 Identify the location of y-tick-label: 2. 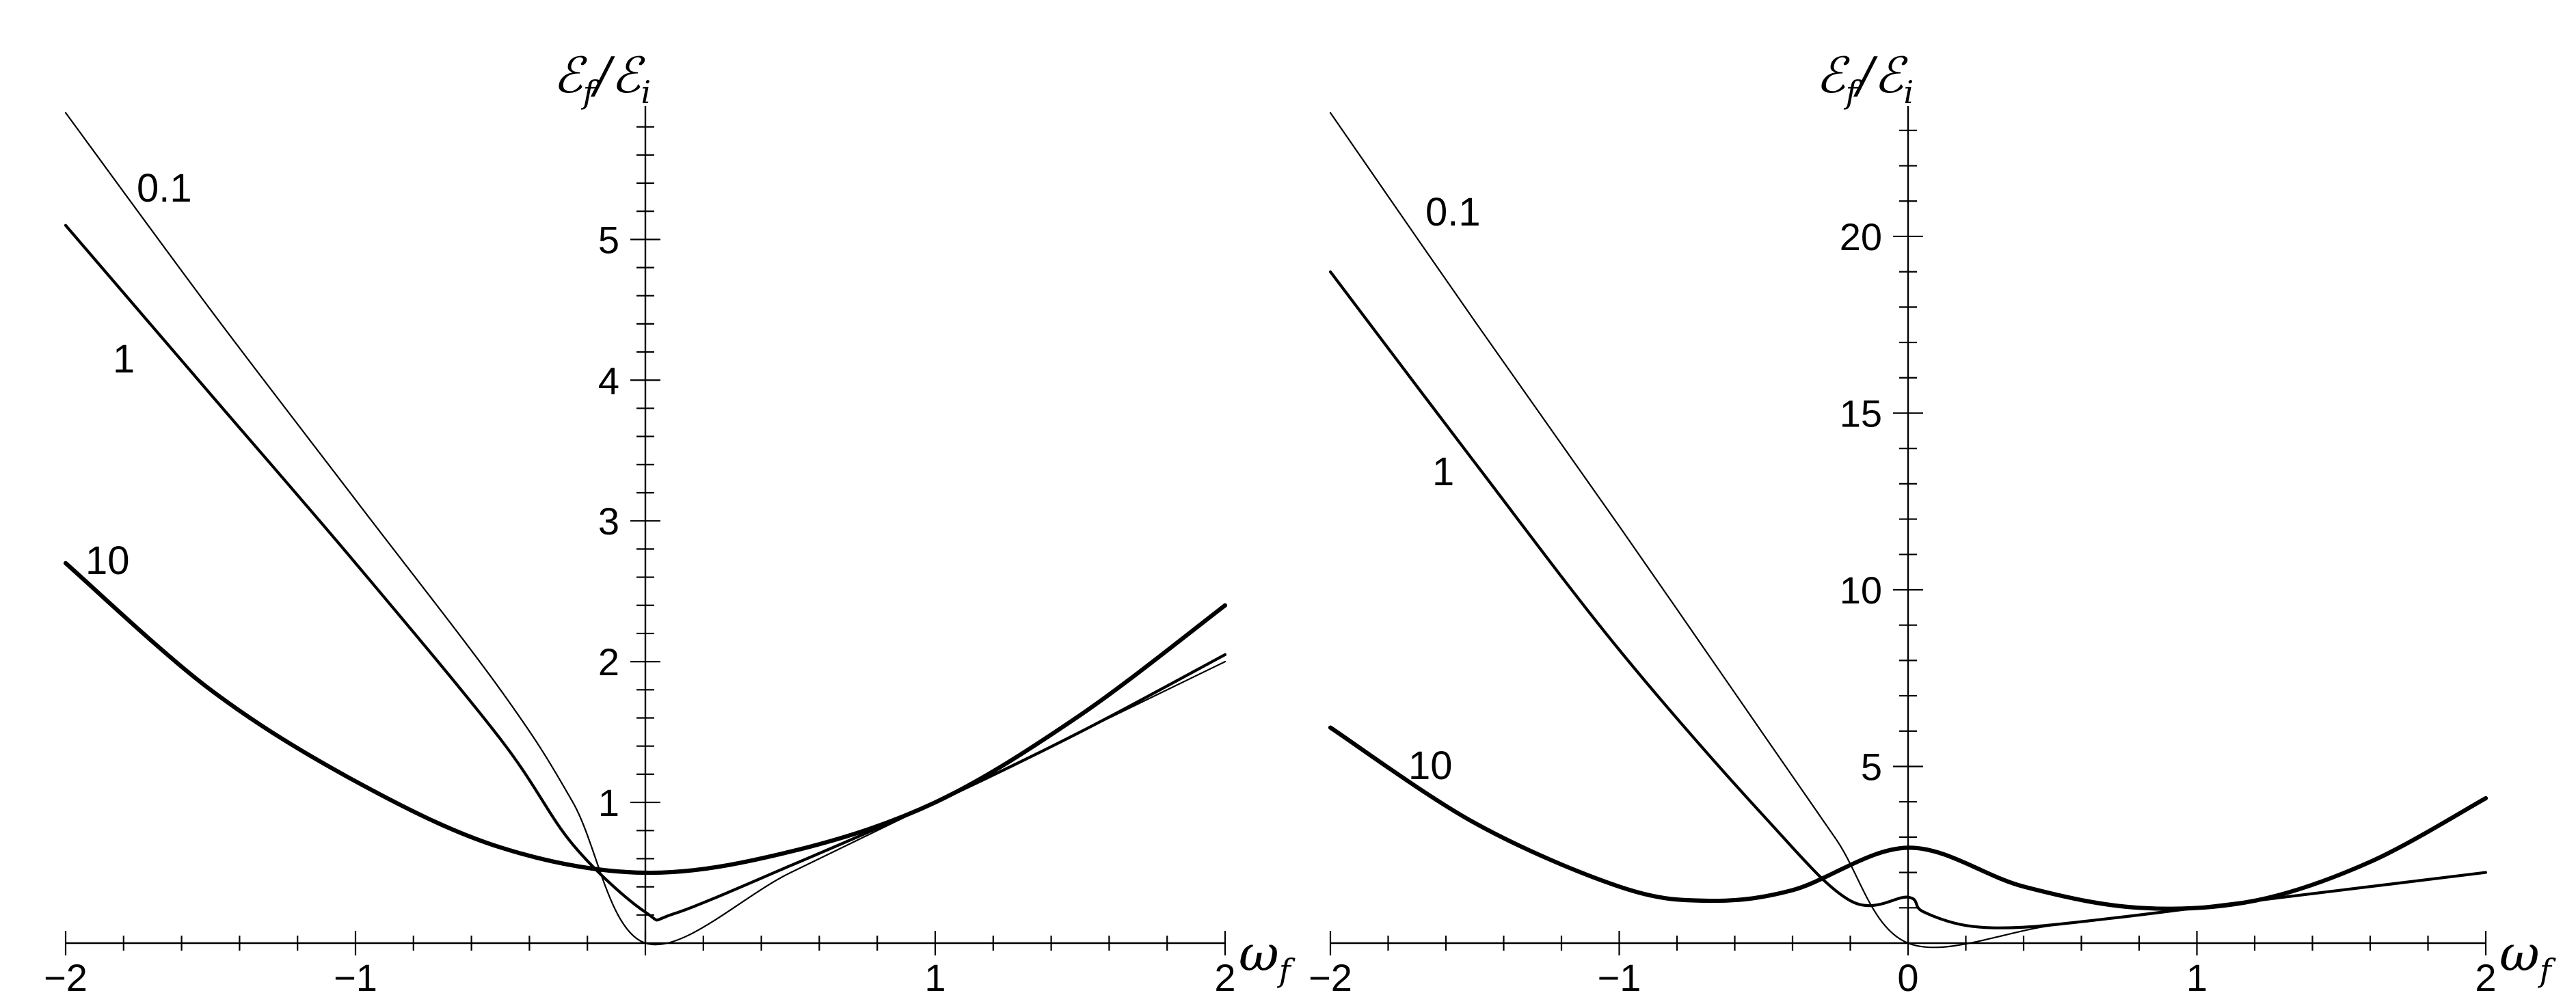
(608, 661).